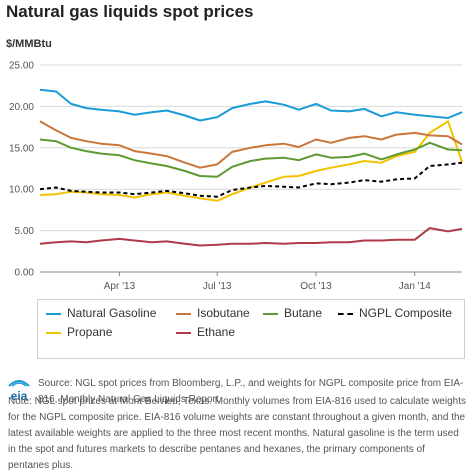  Describe the element at coordinates (111, 313) in the screenshot. I see `legend-label: Natural Gasoline` at that location.